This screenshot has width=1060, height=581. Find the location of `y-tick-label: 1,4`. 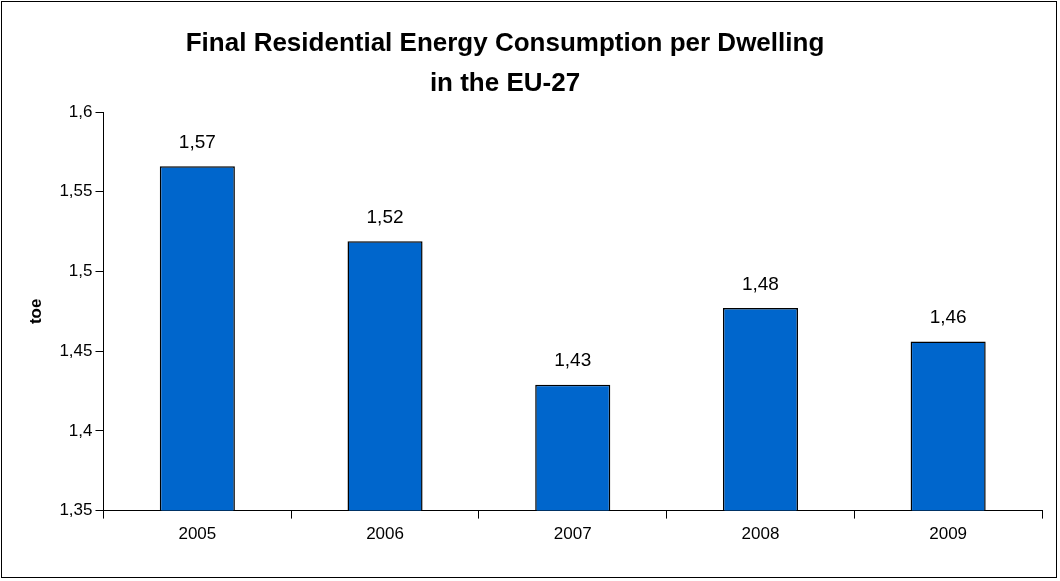

y-tick-label: 1,4 is located at coordinates (80, 430).